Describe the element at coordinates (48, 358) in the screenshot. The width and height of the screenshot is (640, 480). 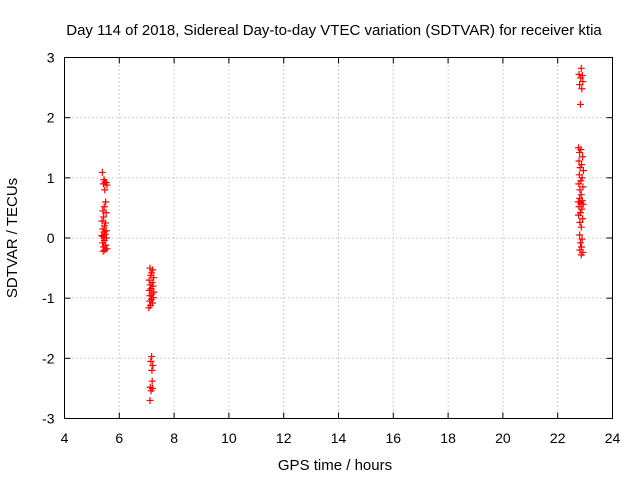
I see `y-tick-label: -2` at that location.